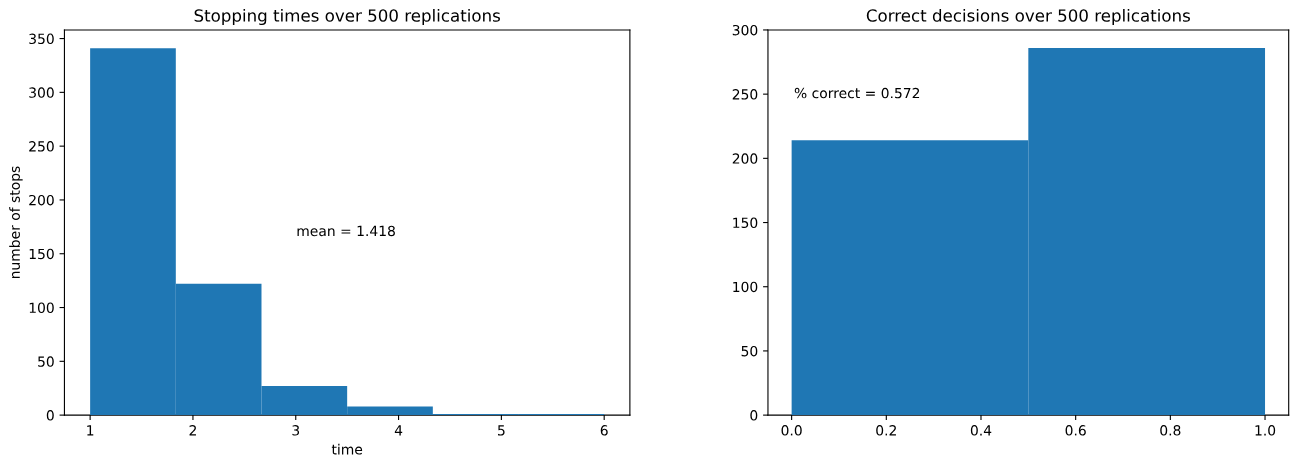 Image resolution: width=1315 pixels, height=468 pixels. Describe the element at coordinates (1028, 17) in the screenshot. I see `chart-title: Correct decisions over 500 replications` at that location.